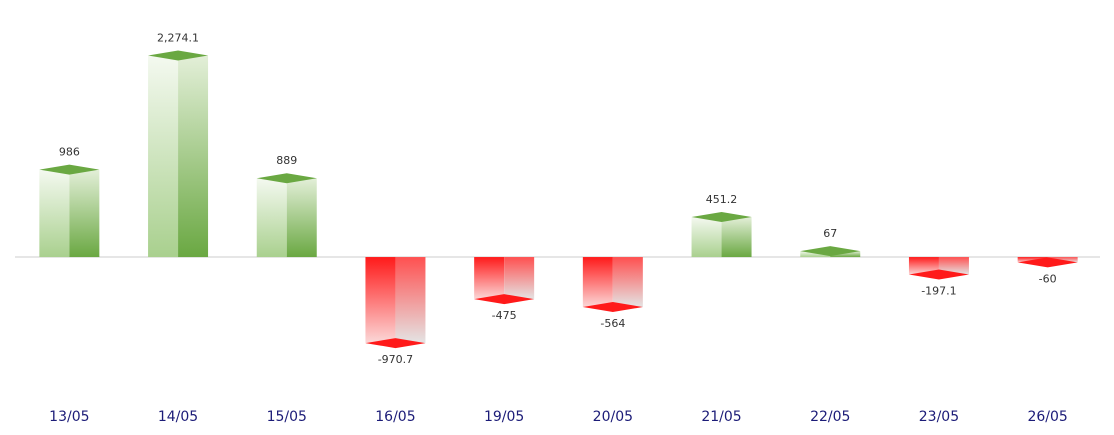 Image resolution: width=1114 pixels, height=435 pixels. I want to click on value-label: -60, so click(1048, 278).